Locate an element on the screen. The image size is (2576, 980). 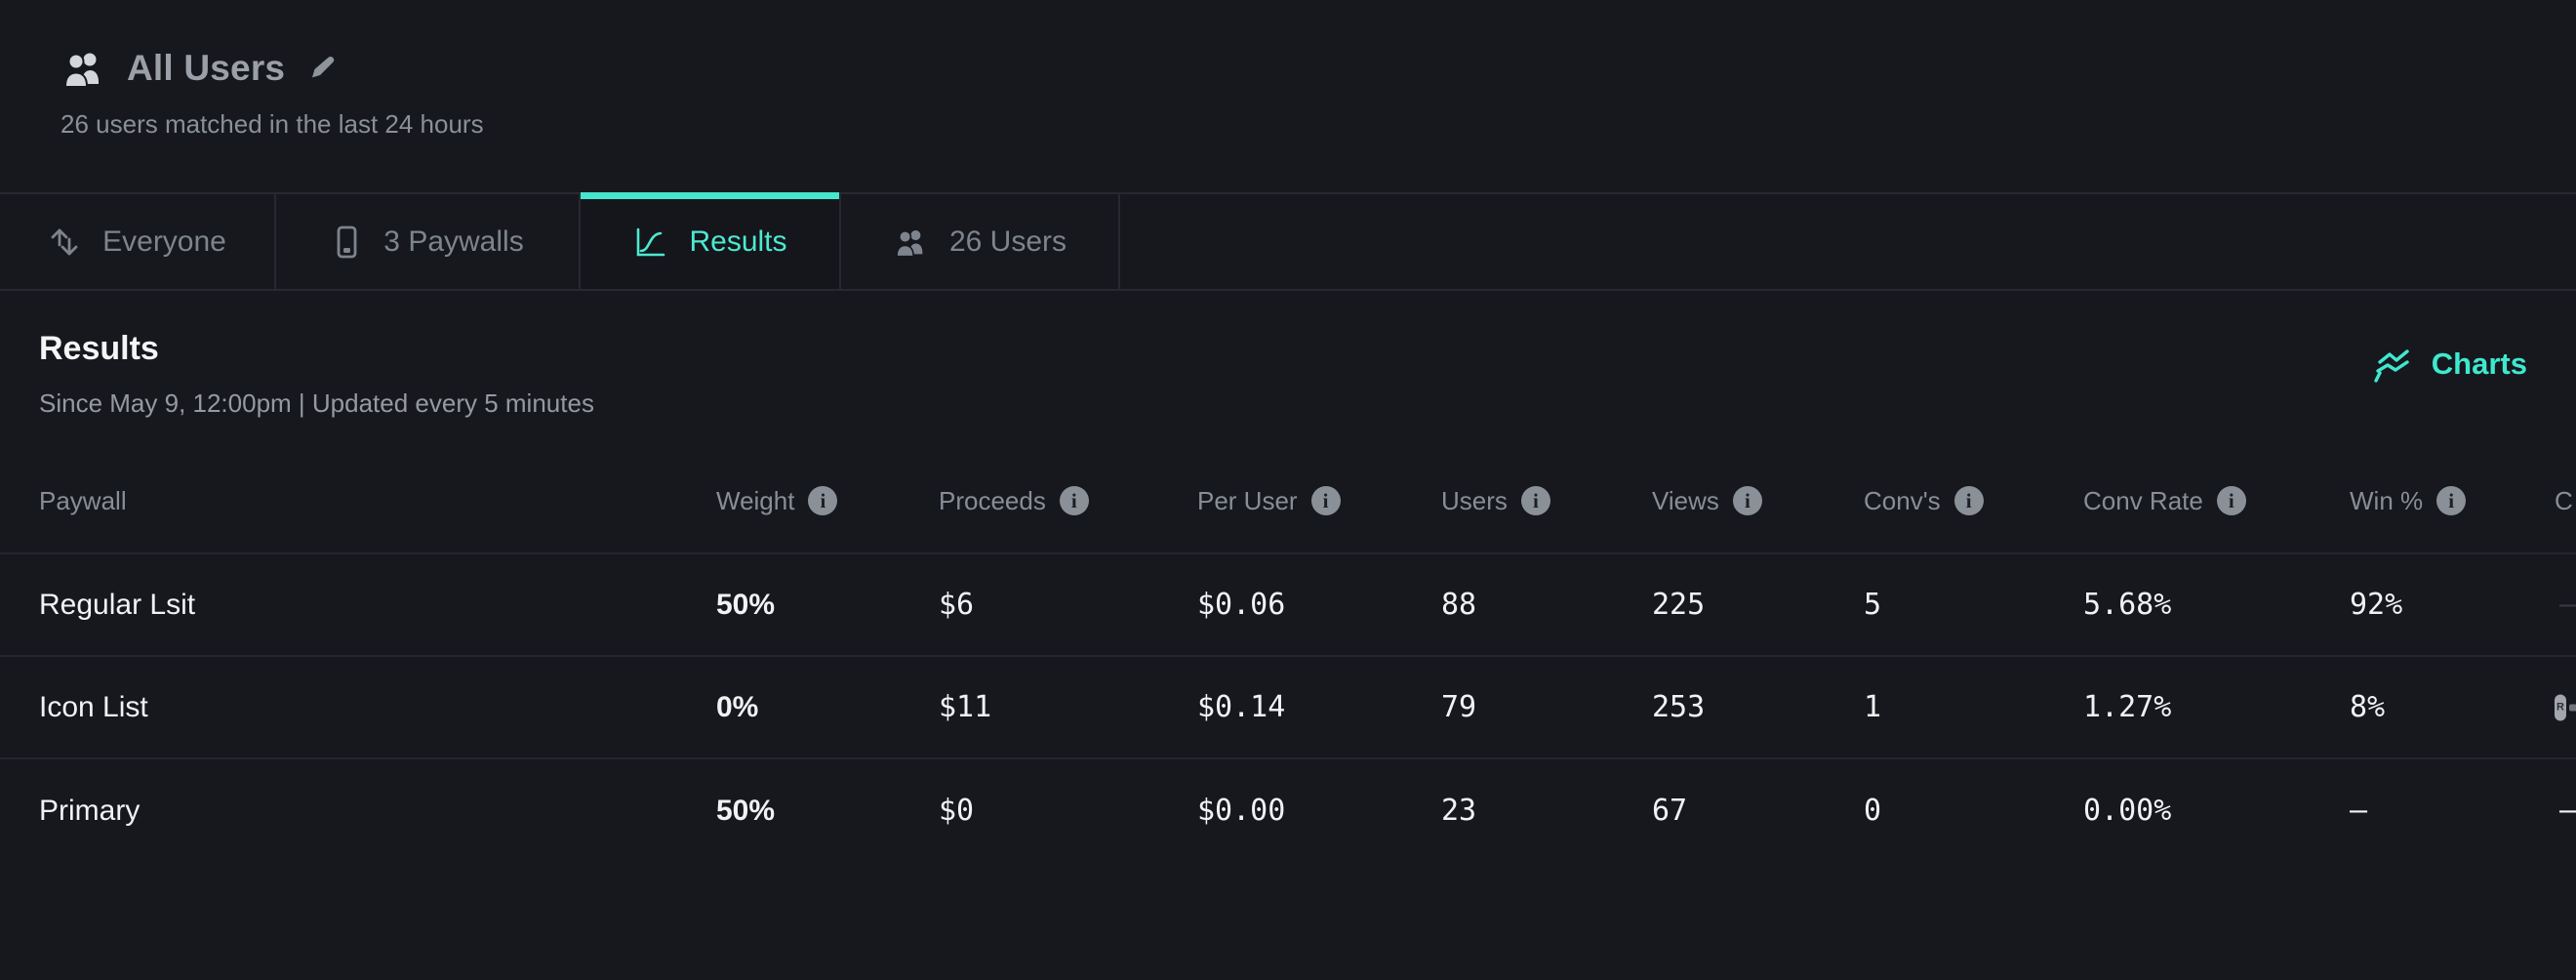
conv-rate-value: 0.00% is located at coordinates (2127, 811).